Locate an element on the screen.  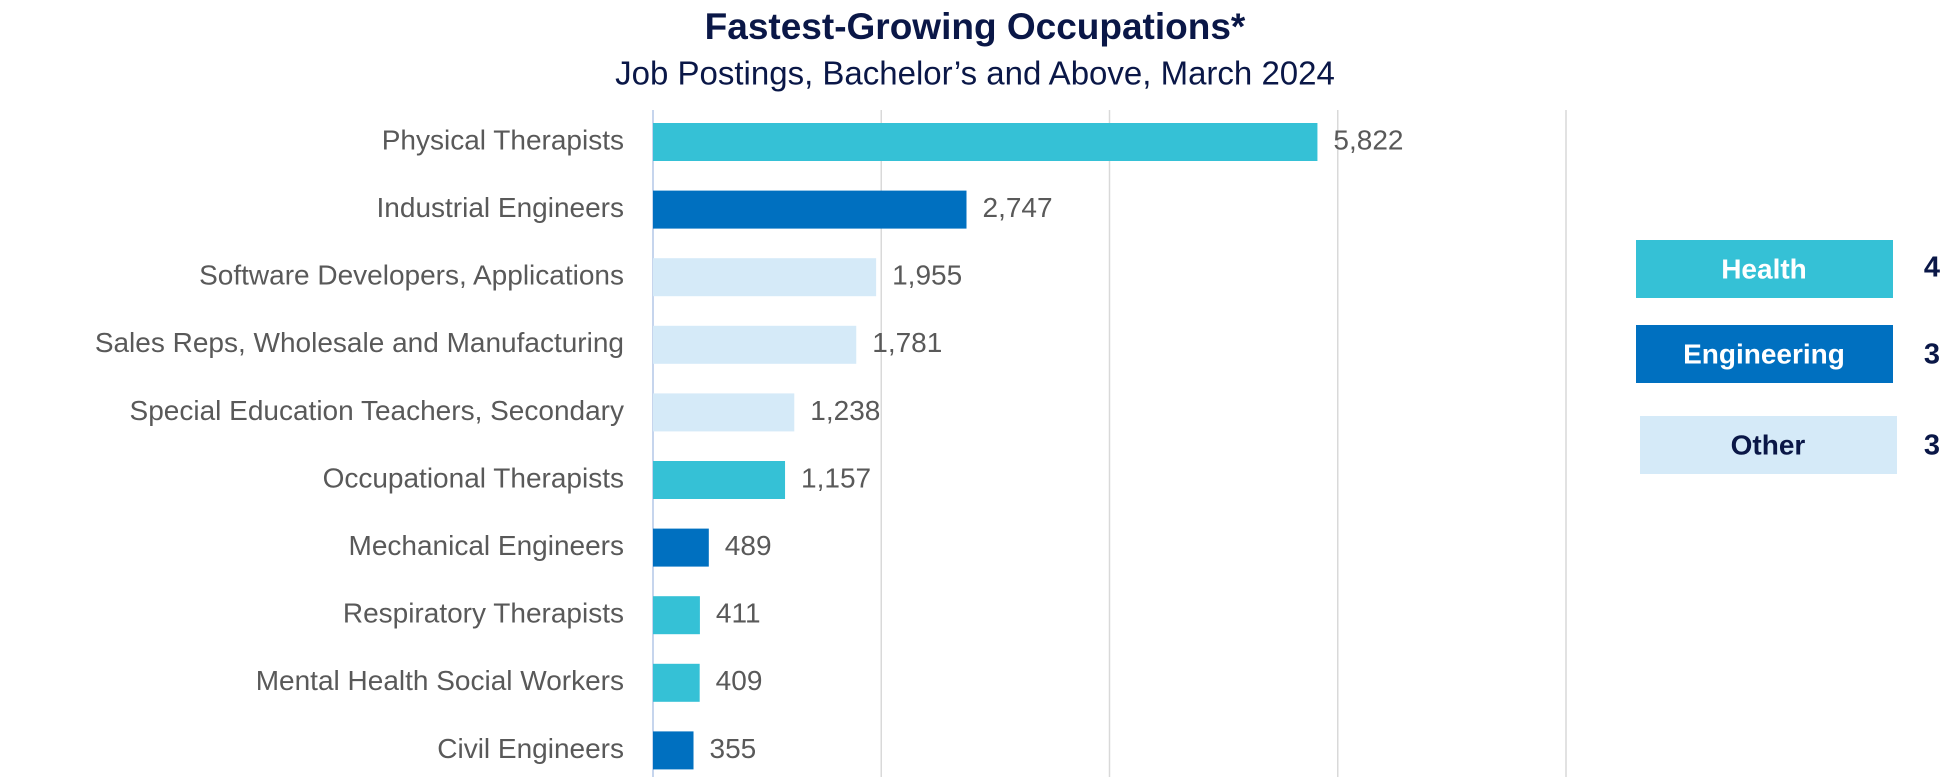
chart-title: Fastest-Growing Occupations* is located at coordinates (975, 26).